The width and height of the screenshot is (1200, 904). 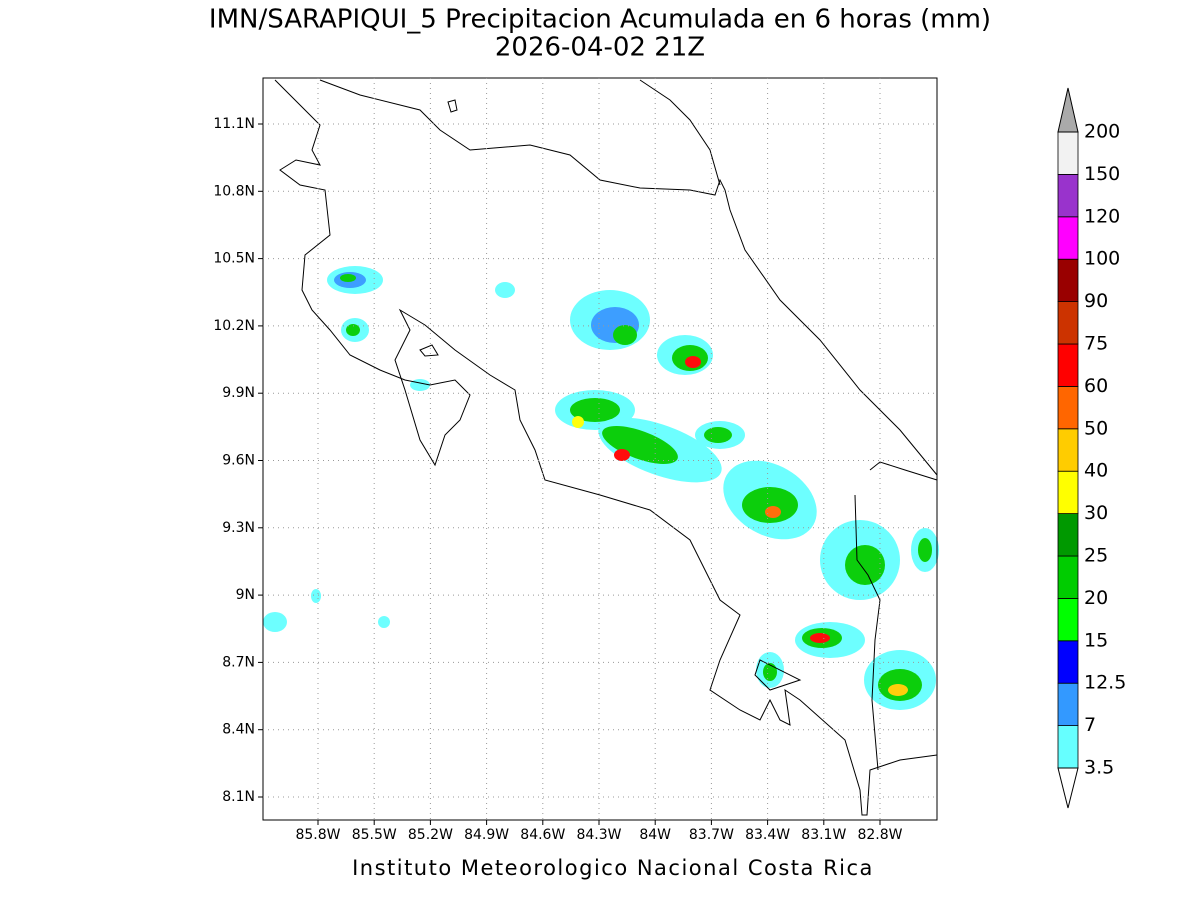 I want to click on colorbar-under, so click(x=1068, y=788).